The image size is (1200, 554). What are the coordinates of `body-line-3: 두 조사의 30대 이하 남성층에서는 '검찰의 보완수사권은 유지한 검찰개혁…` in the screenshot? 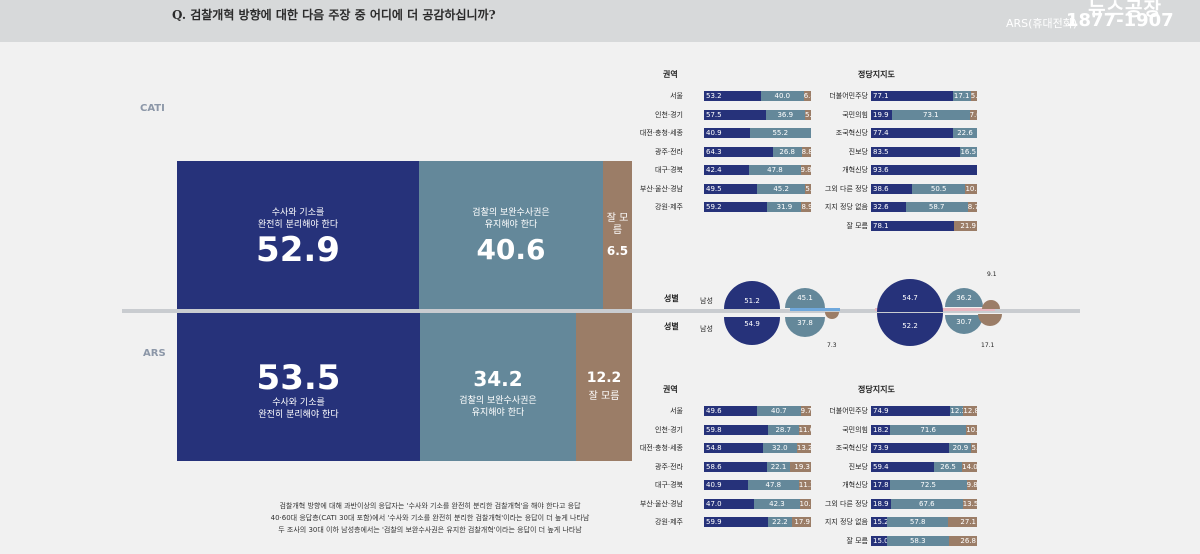 It's located at (430, 530).